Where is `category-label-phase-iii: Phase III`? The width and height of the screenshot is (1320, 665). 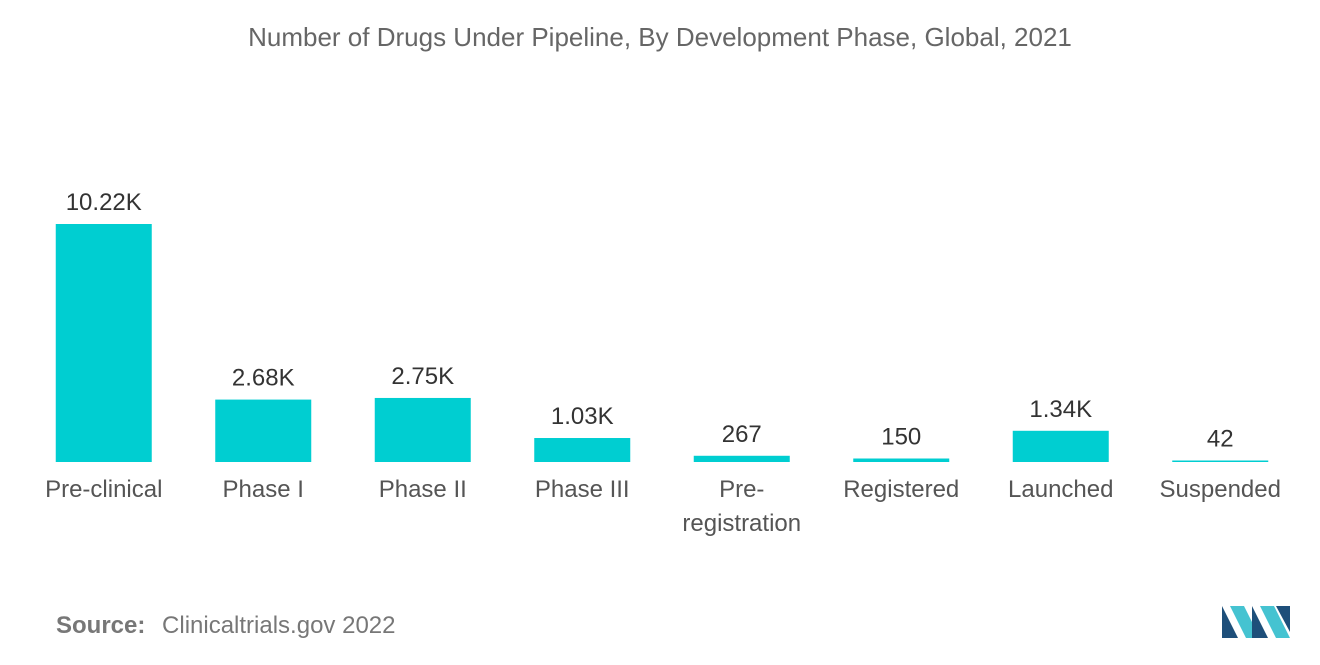
category-label-phase-iii: Phase III is located at coordinates (582, 489).